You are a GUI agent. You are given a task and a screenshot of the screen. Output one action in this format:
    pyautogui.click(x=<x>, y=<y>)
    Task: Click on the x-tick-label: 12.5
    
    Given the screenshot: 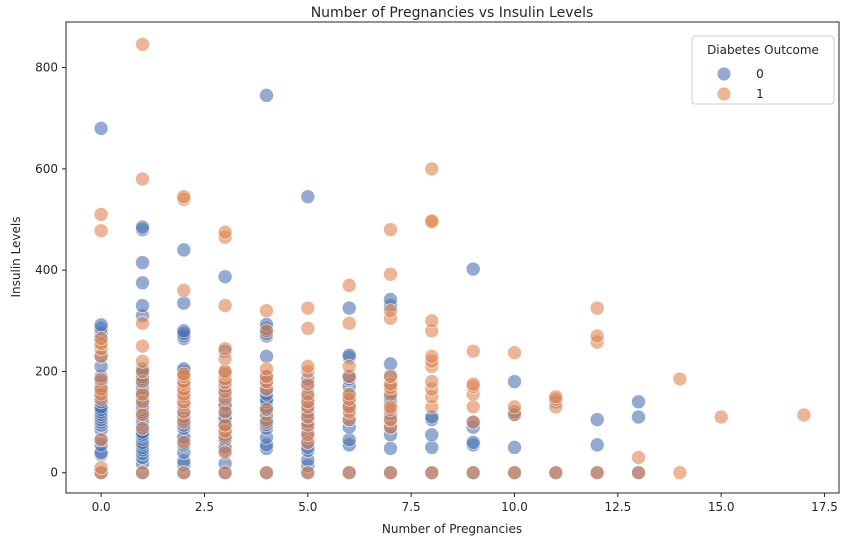 What is the action you would take?
    pyautogui.click(x=617, y=507)
    